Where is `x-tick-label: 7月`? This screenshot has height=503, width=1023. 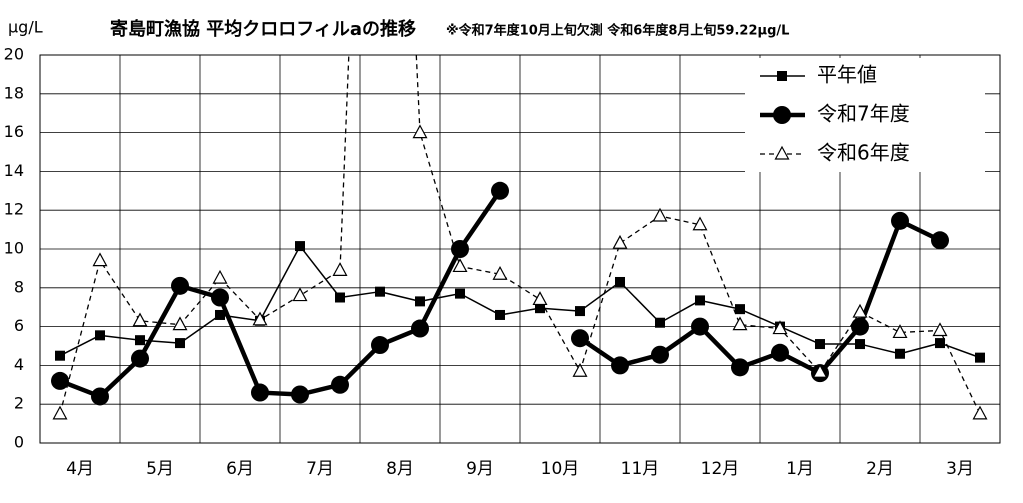
x-tick-label: 7月 is located at coordinates (320, 469).